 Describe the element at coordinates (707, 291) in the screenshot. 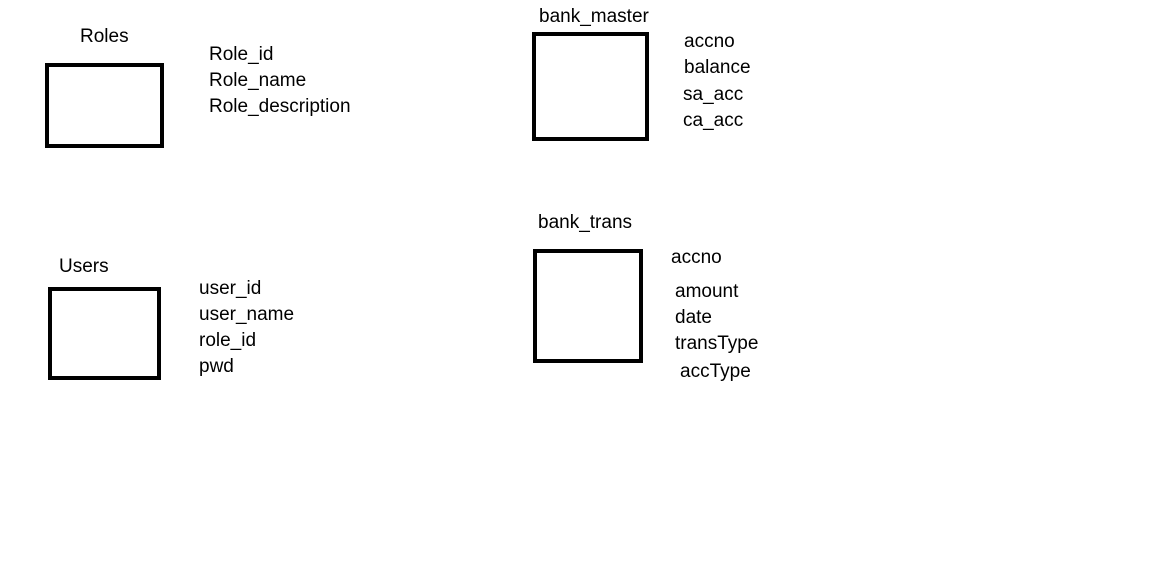

I see `attribute-amount: amount` at that location.